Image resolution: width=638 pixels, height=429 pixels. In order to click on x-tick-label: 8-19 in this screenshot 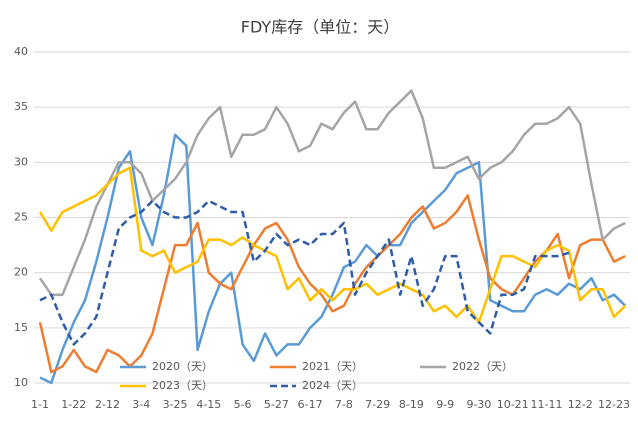, I will do `click(411, 404)`.